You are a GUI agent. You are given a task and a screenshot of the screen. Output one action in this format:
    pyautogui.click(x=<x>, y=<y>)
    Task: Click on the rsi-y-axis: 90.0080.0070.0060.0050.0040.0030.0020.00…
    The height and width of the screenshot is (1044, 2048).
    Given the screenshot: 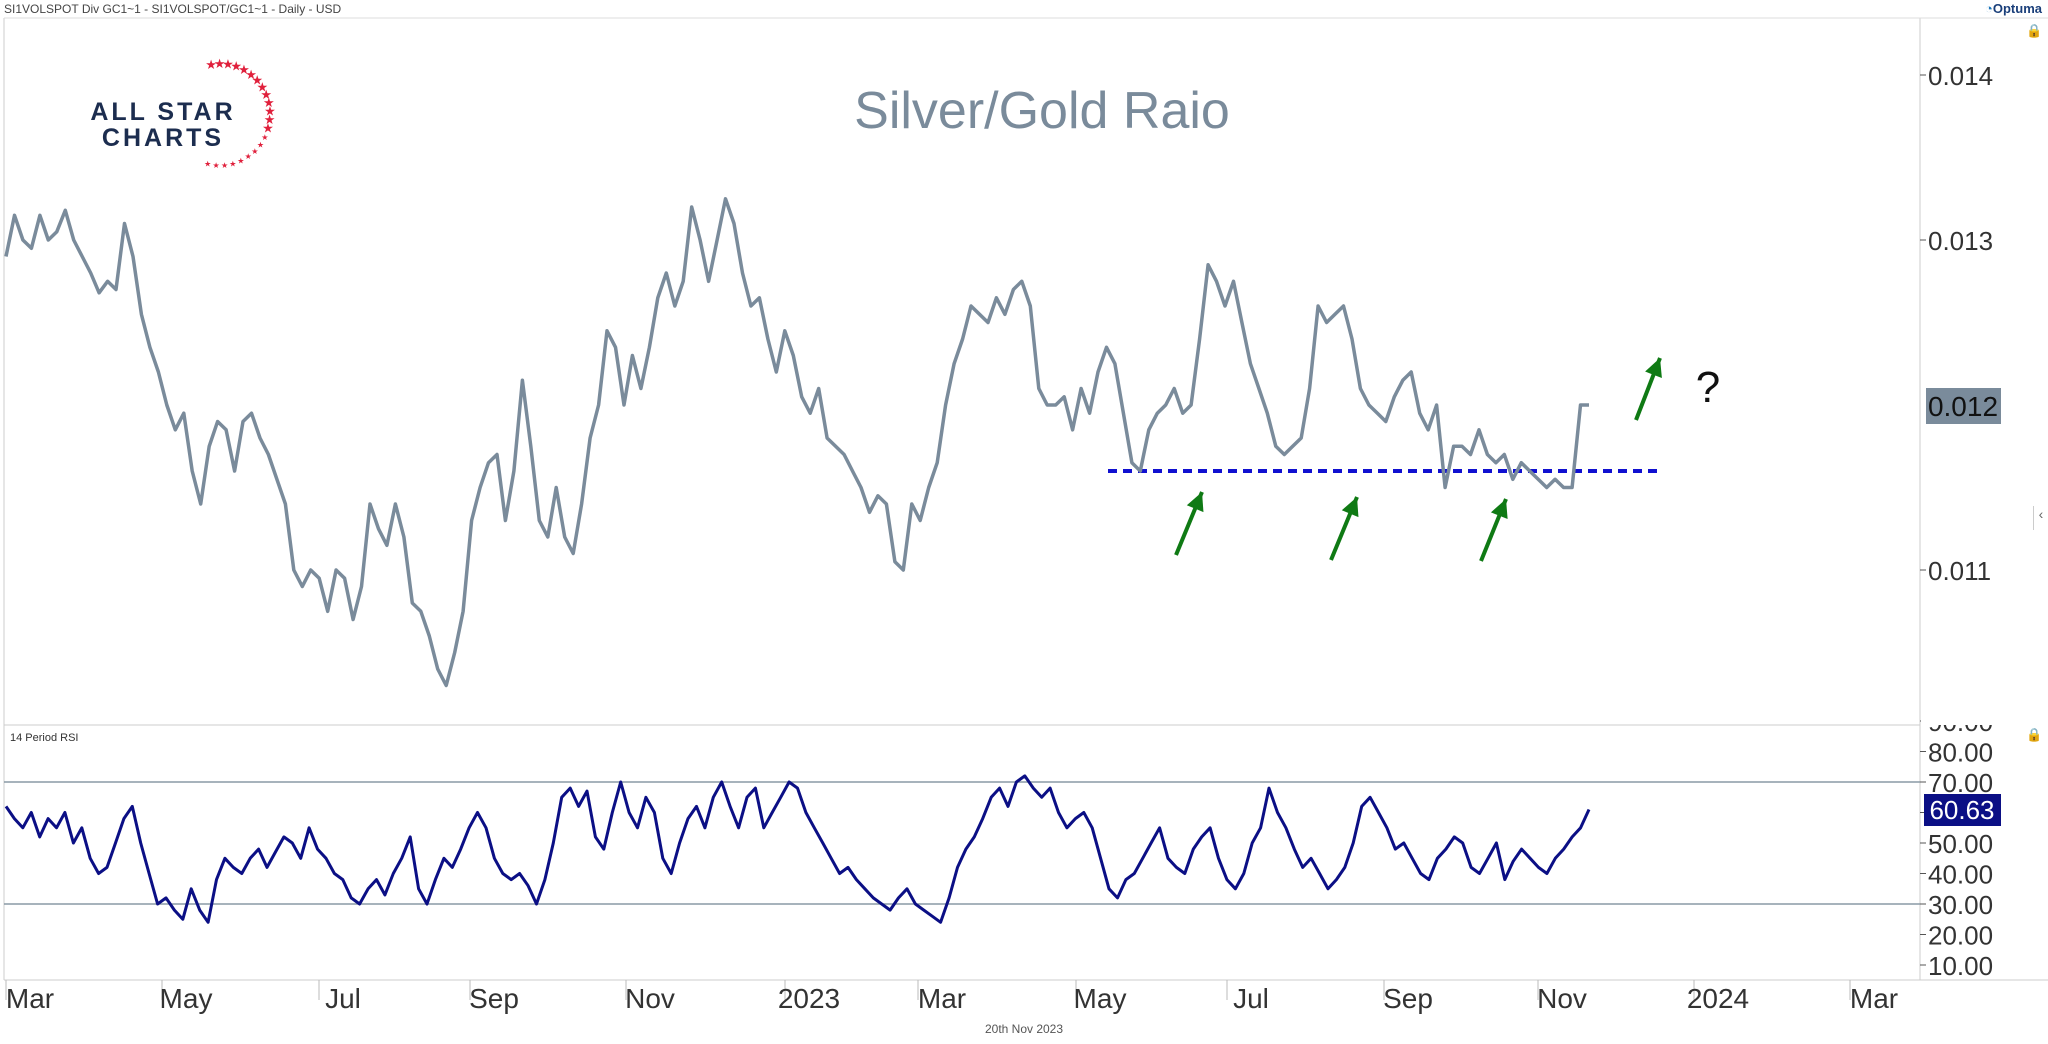 What is the action you would take?
    pyautogui.click(x=1980, y=840)
    